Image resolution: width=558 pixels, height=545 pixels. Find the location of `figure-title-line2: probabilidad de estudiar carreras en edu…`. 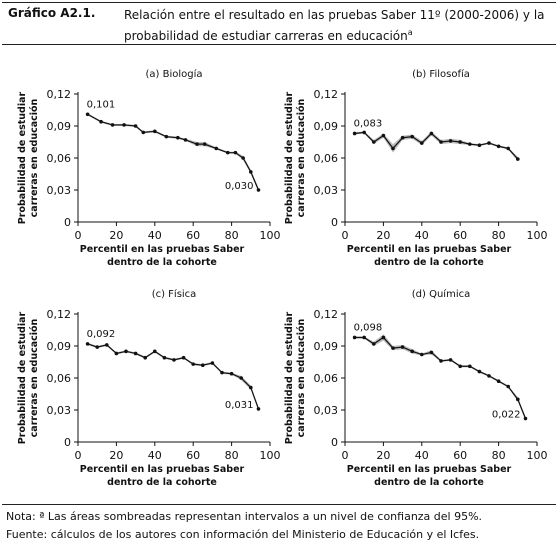

figure-title-line2: probabilidad de estudiar carreras en edu… is located at coordinates (266, 36).